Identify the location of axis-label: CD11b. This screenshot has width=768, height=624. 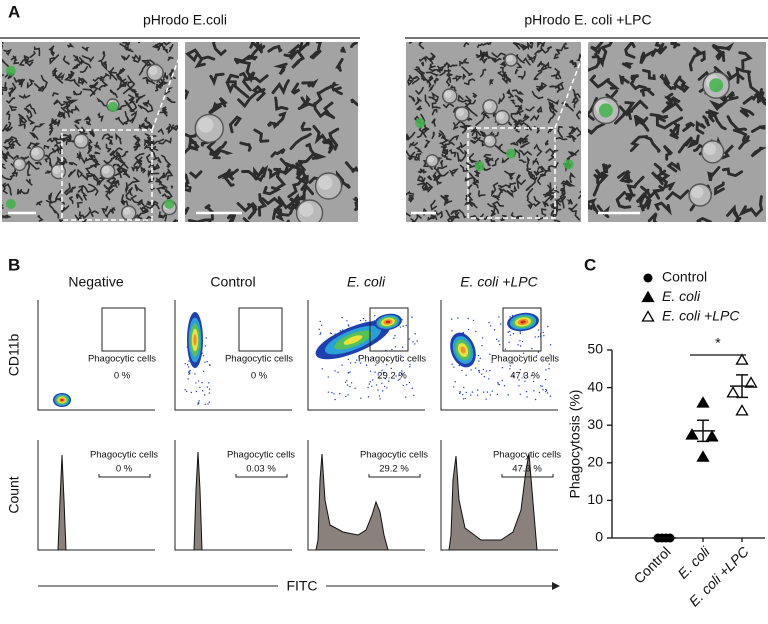
(14, 355).